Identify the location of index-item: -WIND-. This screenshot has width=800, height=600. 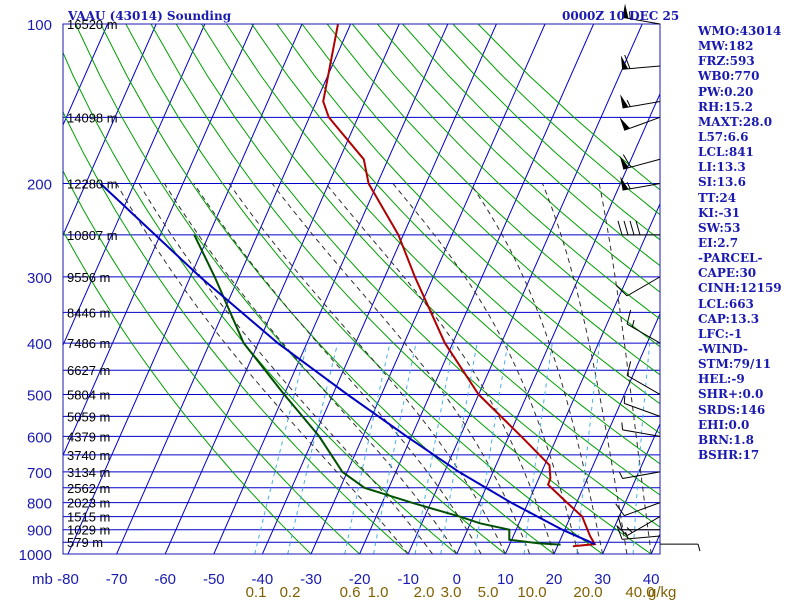
(723, 348).